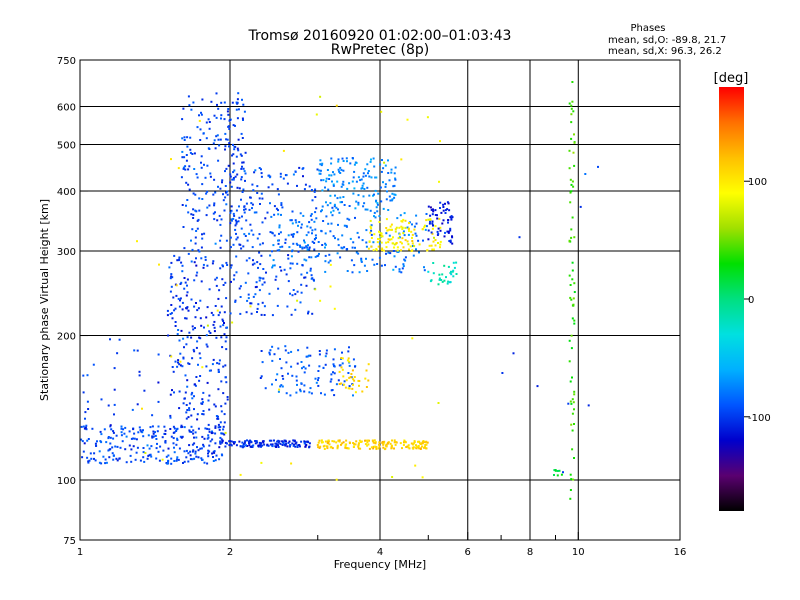  I want to click on x-tick-label: 1, so click(80, 552).